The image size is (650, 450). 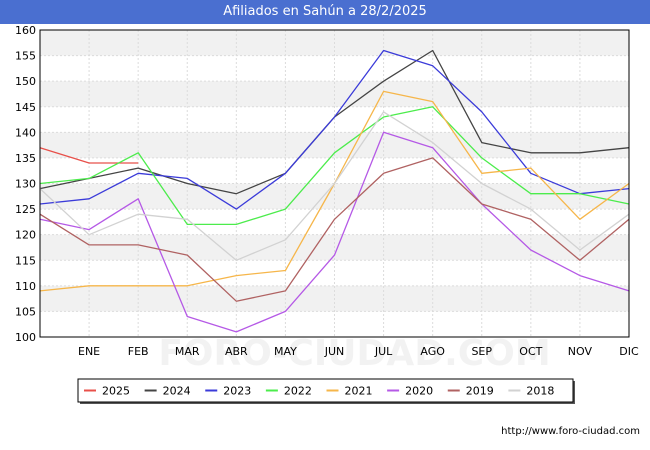 What do you see at coordinates (25, 235) in the screenshot?
I see `y-tick-label: 120` at bounding box center [25, 235].